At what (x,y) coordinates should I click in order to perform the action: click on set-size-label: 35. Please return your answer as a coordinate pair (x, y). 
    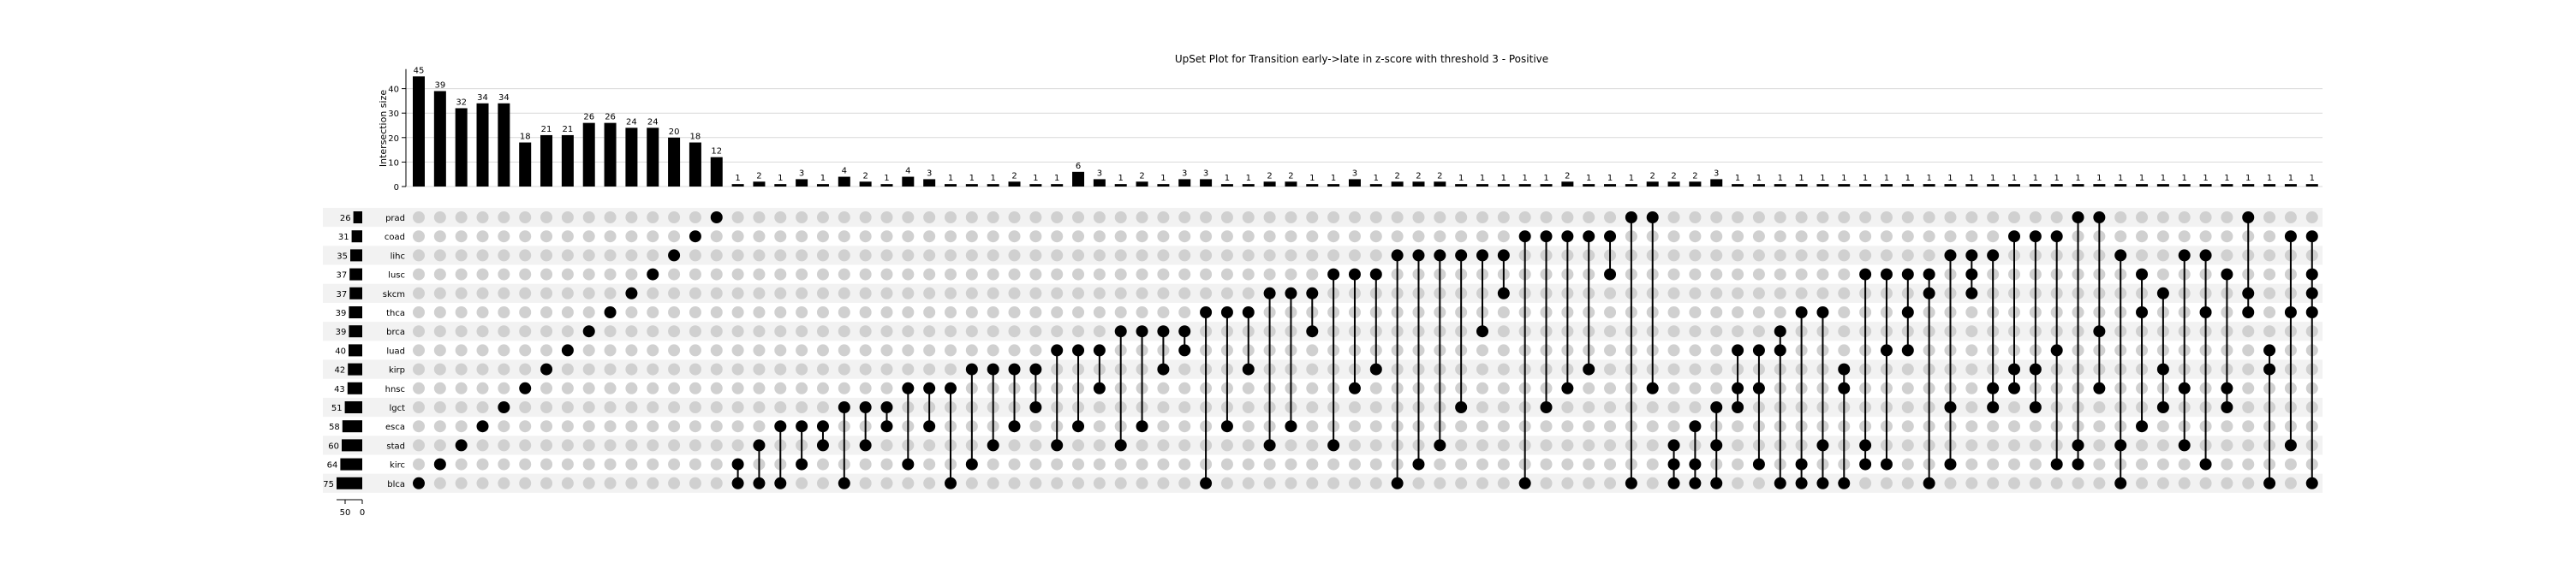
    Looking at the image, I should click on (342, 256).